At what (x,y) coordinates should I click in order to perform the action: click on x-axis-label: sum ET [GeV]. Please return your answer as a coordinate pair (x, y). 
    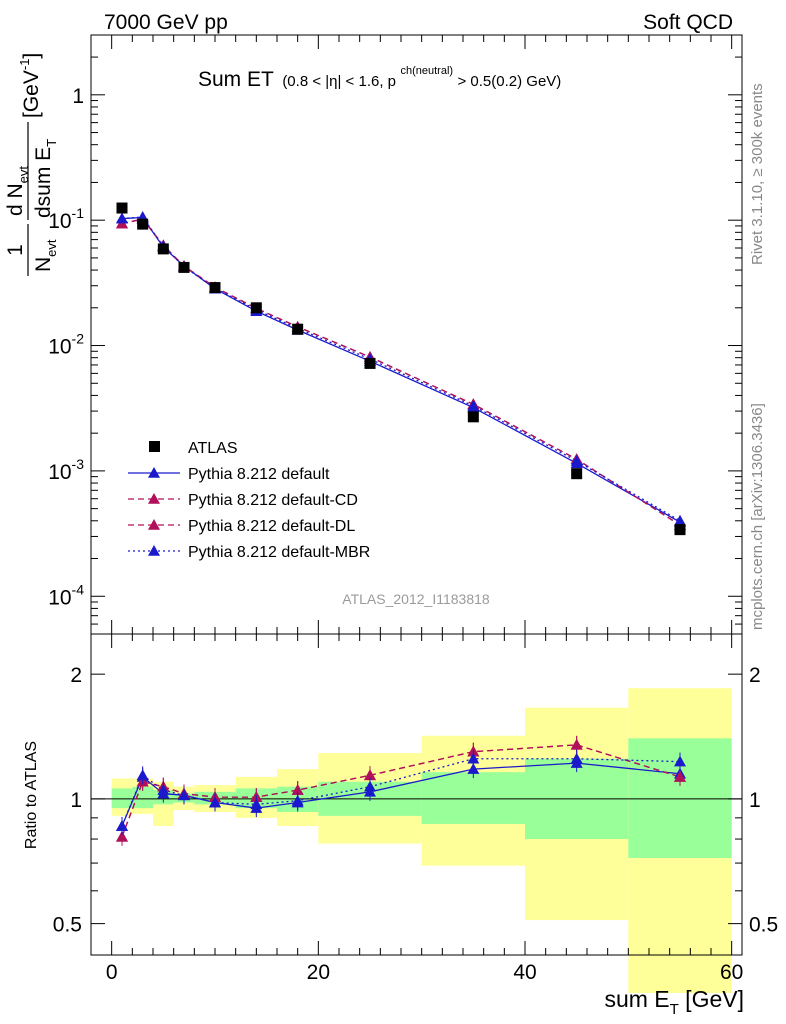
    Looking at the image, I should click on (674, 1002).